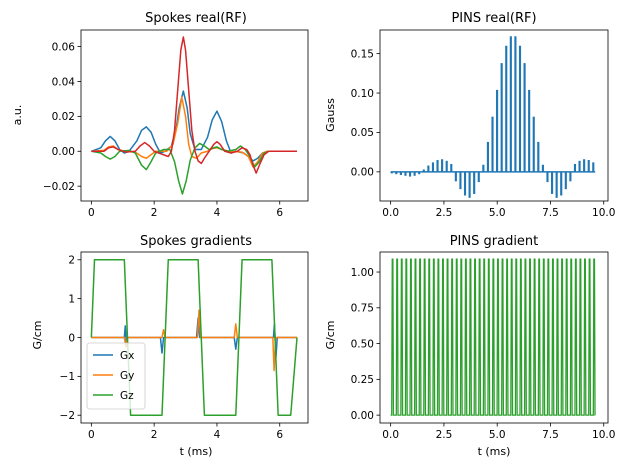  What do you see at coordinates (497, 213) in the screenshot?
I see `pins-rf-xtick-label: 5.0` at bounding box center [497, 213].